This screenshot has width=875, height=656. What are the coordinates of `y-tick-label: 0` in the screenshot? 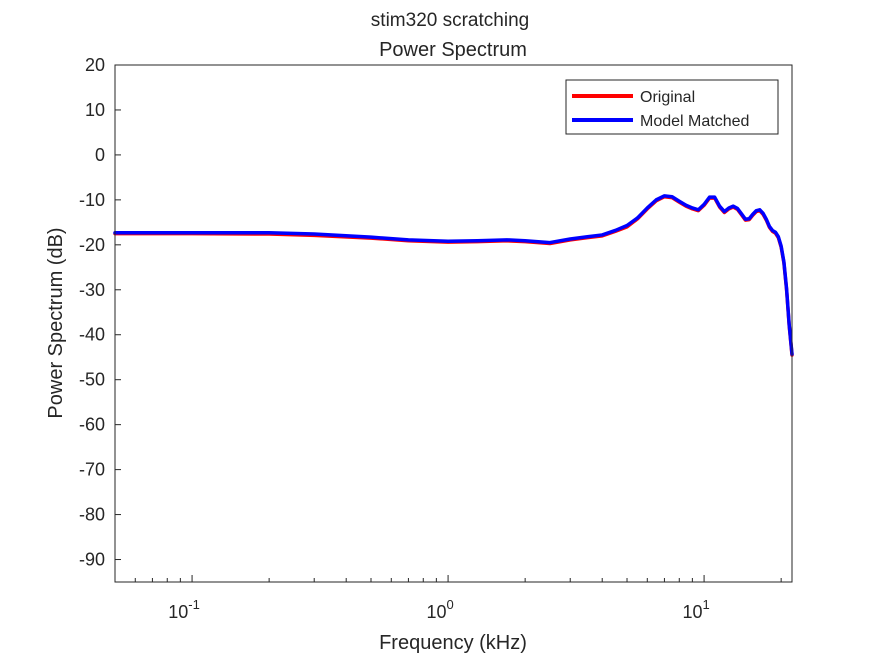 It's located at (100, 155).